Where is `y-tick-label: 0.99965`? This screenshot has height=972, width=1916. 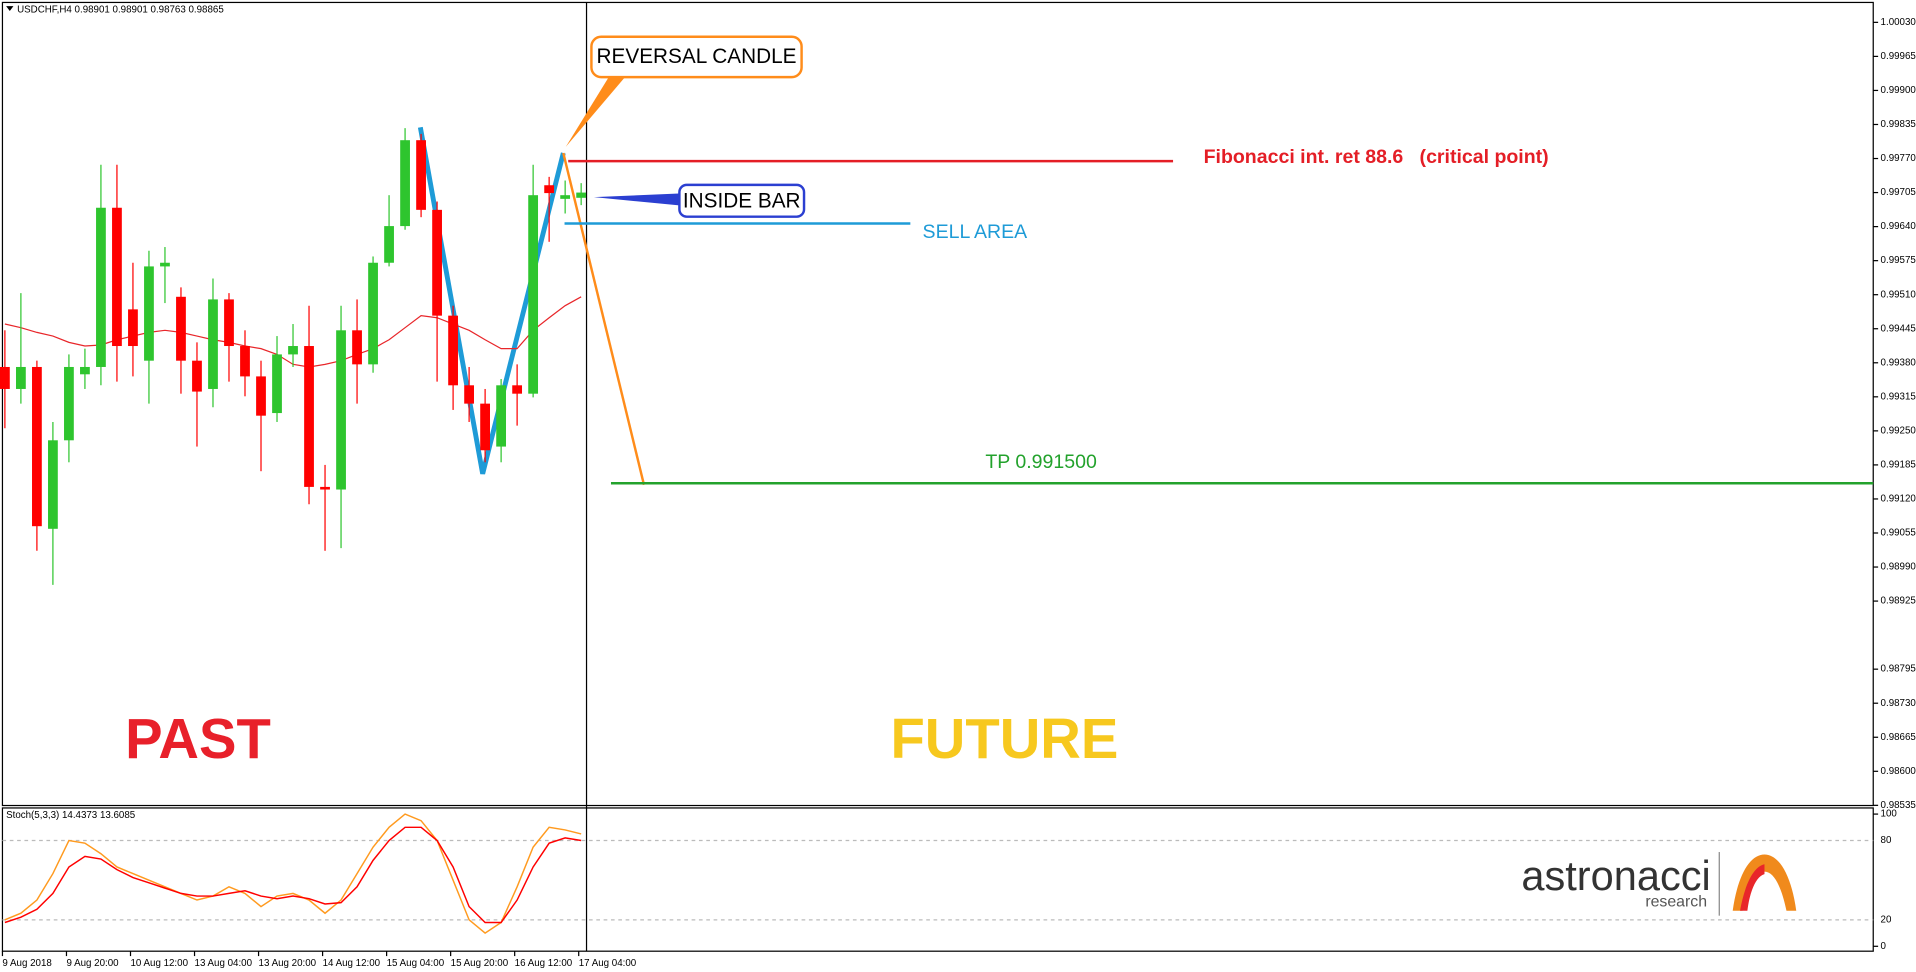
y-tick-label: 0.99965 is located at coordinates (1898, 56).